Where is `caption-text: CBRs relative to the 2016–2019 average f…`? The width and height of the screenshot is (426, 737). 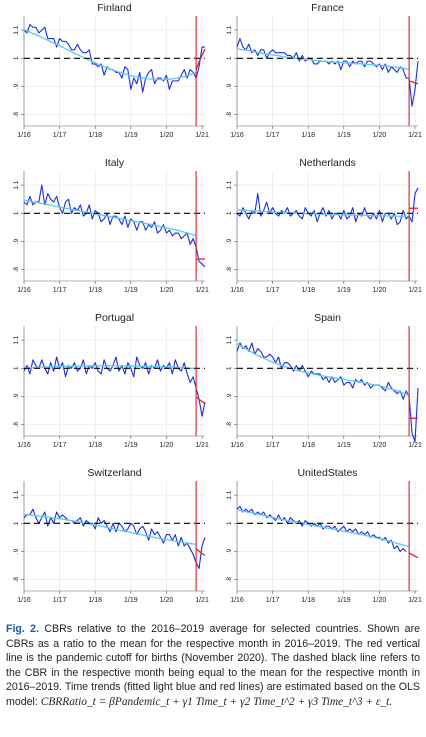 caption-text: CBRs relative to the 2016–2019 average f… is located at coordinates (213, 665).